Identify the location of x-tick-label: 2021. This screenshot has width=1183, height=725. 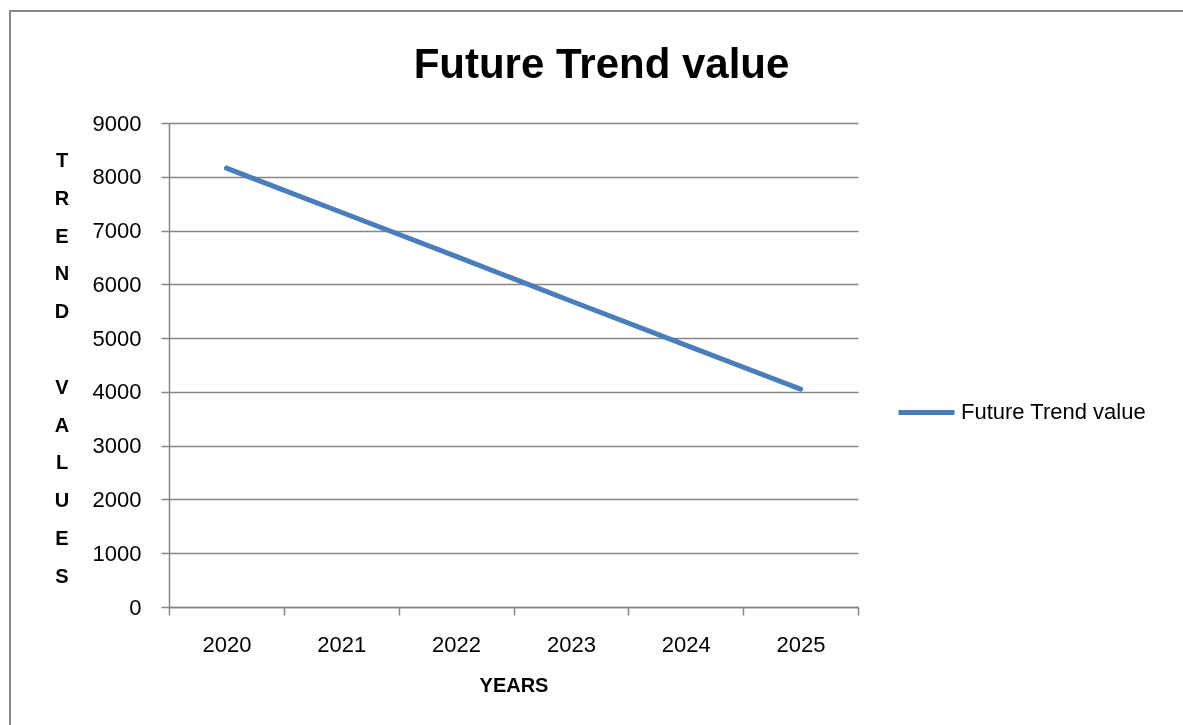
(342, 644).